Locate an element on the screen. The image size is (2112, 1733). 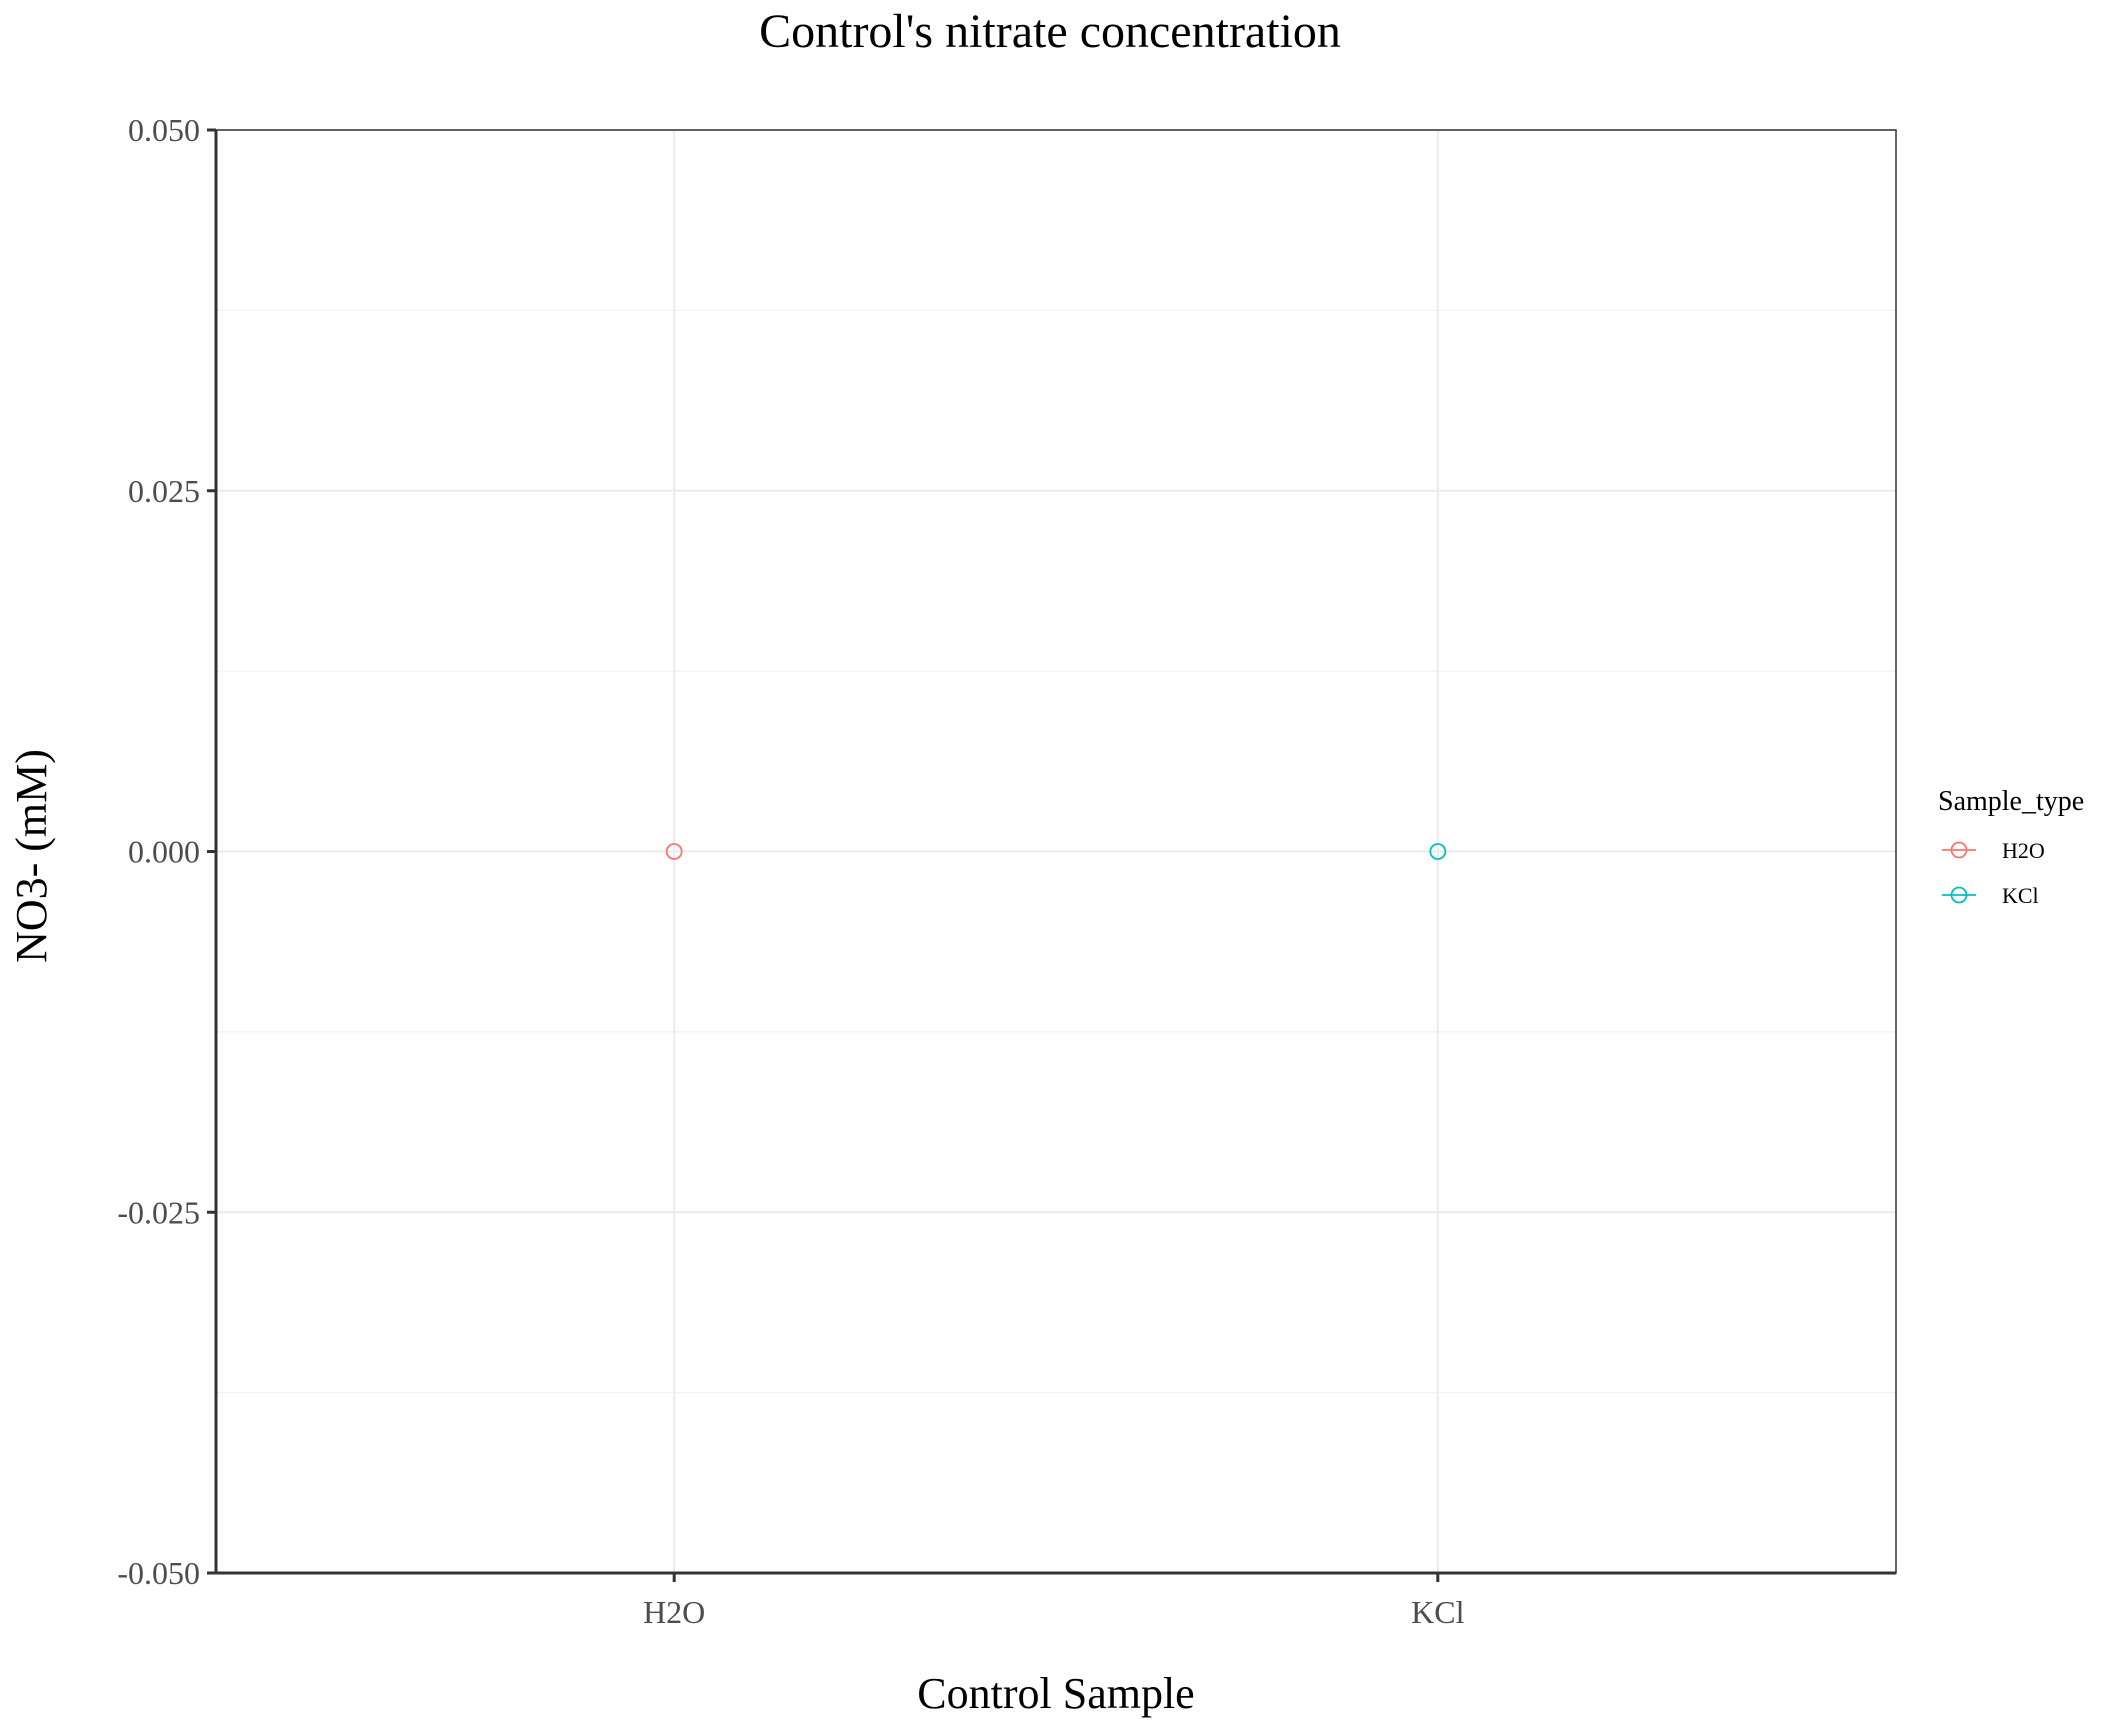
legend-label: KCl is located at coordinates (2020, 895).